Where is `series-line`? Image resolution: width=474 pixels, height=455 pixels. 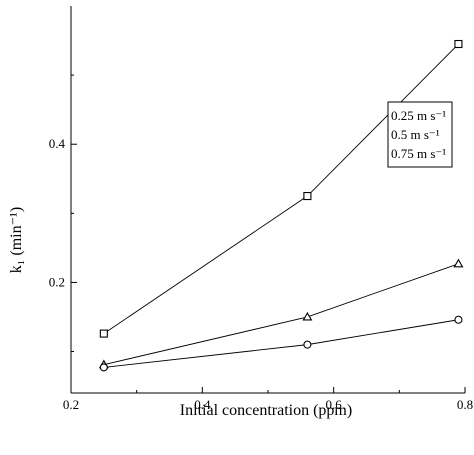 series-line is located at coordinates (281, 343).